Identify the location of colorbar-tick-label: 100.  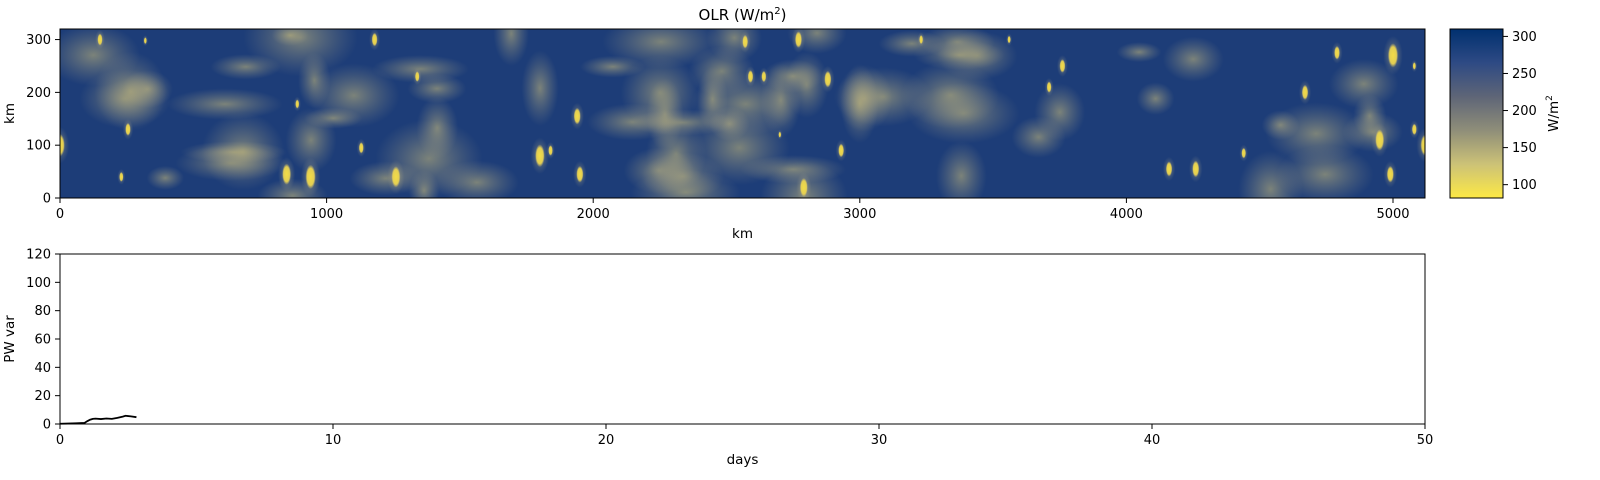
(1524, 185).